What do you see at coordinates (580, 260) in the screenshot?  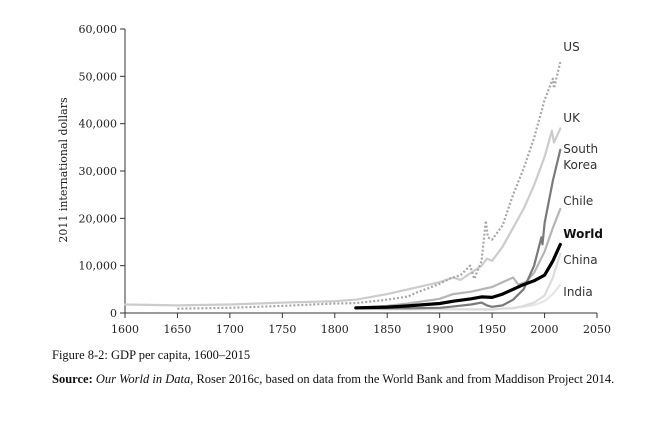 I see `series-label-china: China` at bounding box center [580, 260].